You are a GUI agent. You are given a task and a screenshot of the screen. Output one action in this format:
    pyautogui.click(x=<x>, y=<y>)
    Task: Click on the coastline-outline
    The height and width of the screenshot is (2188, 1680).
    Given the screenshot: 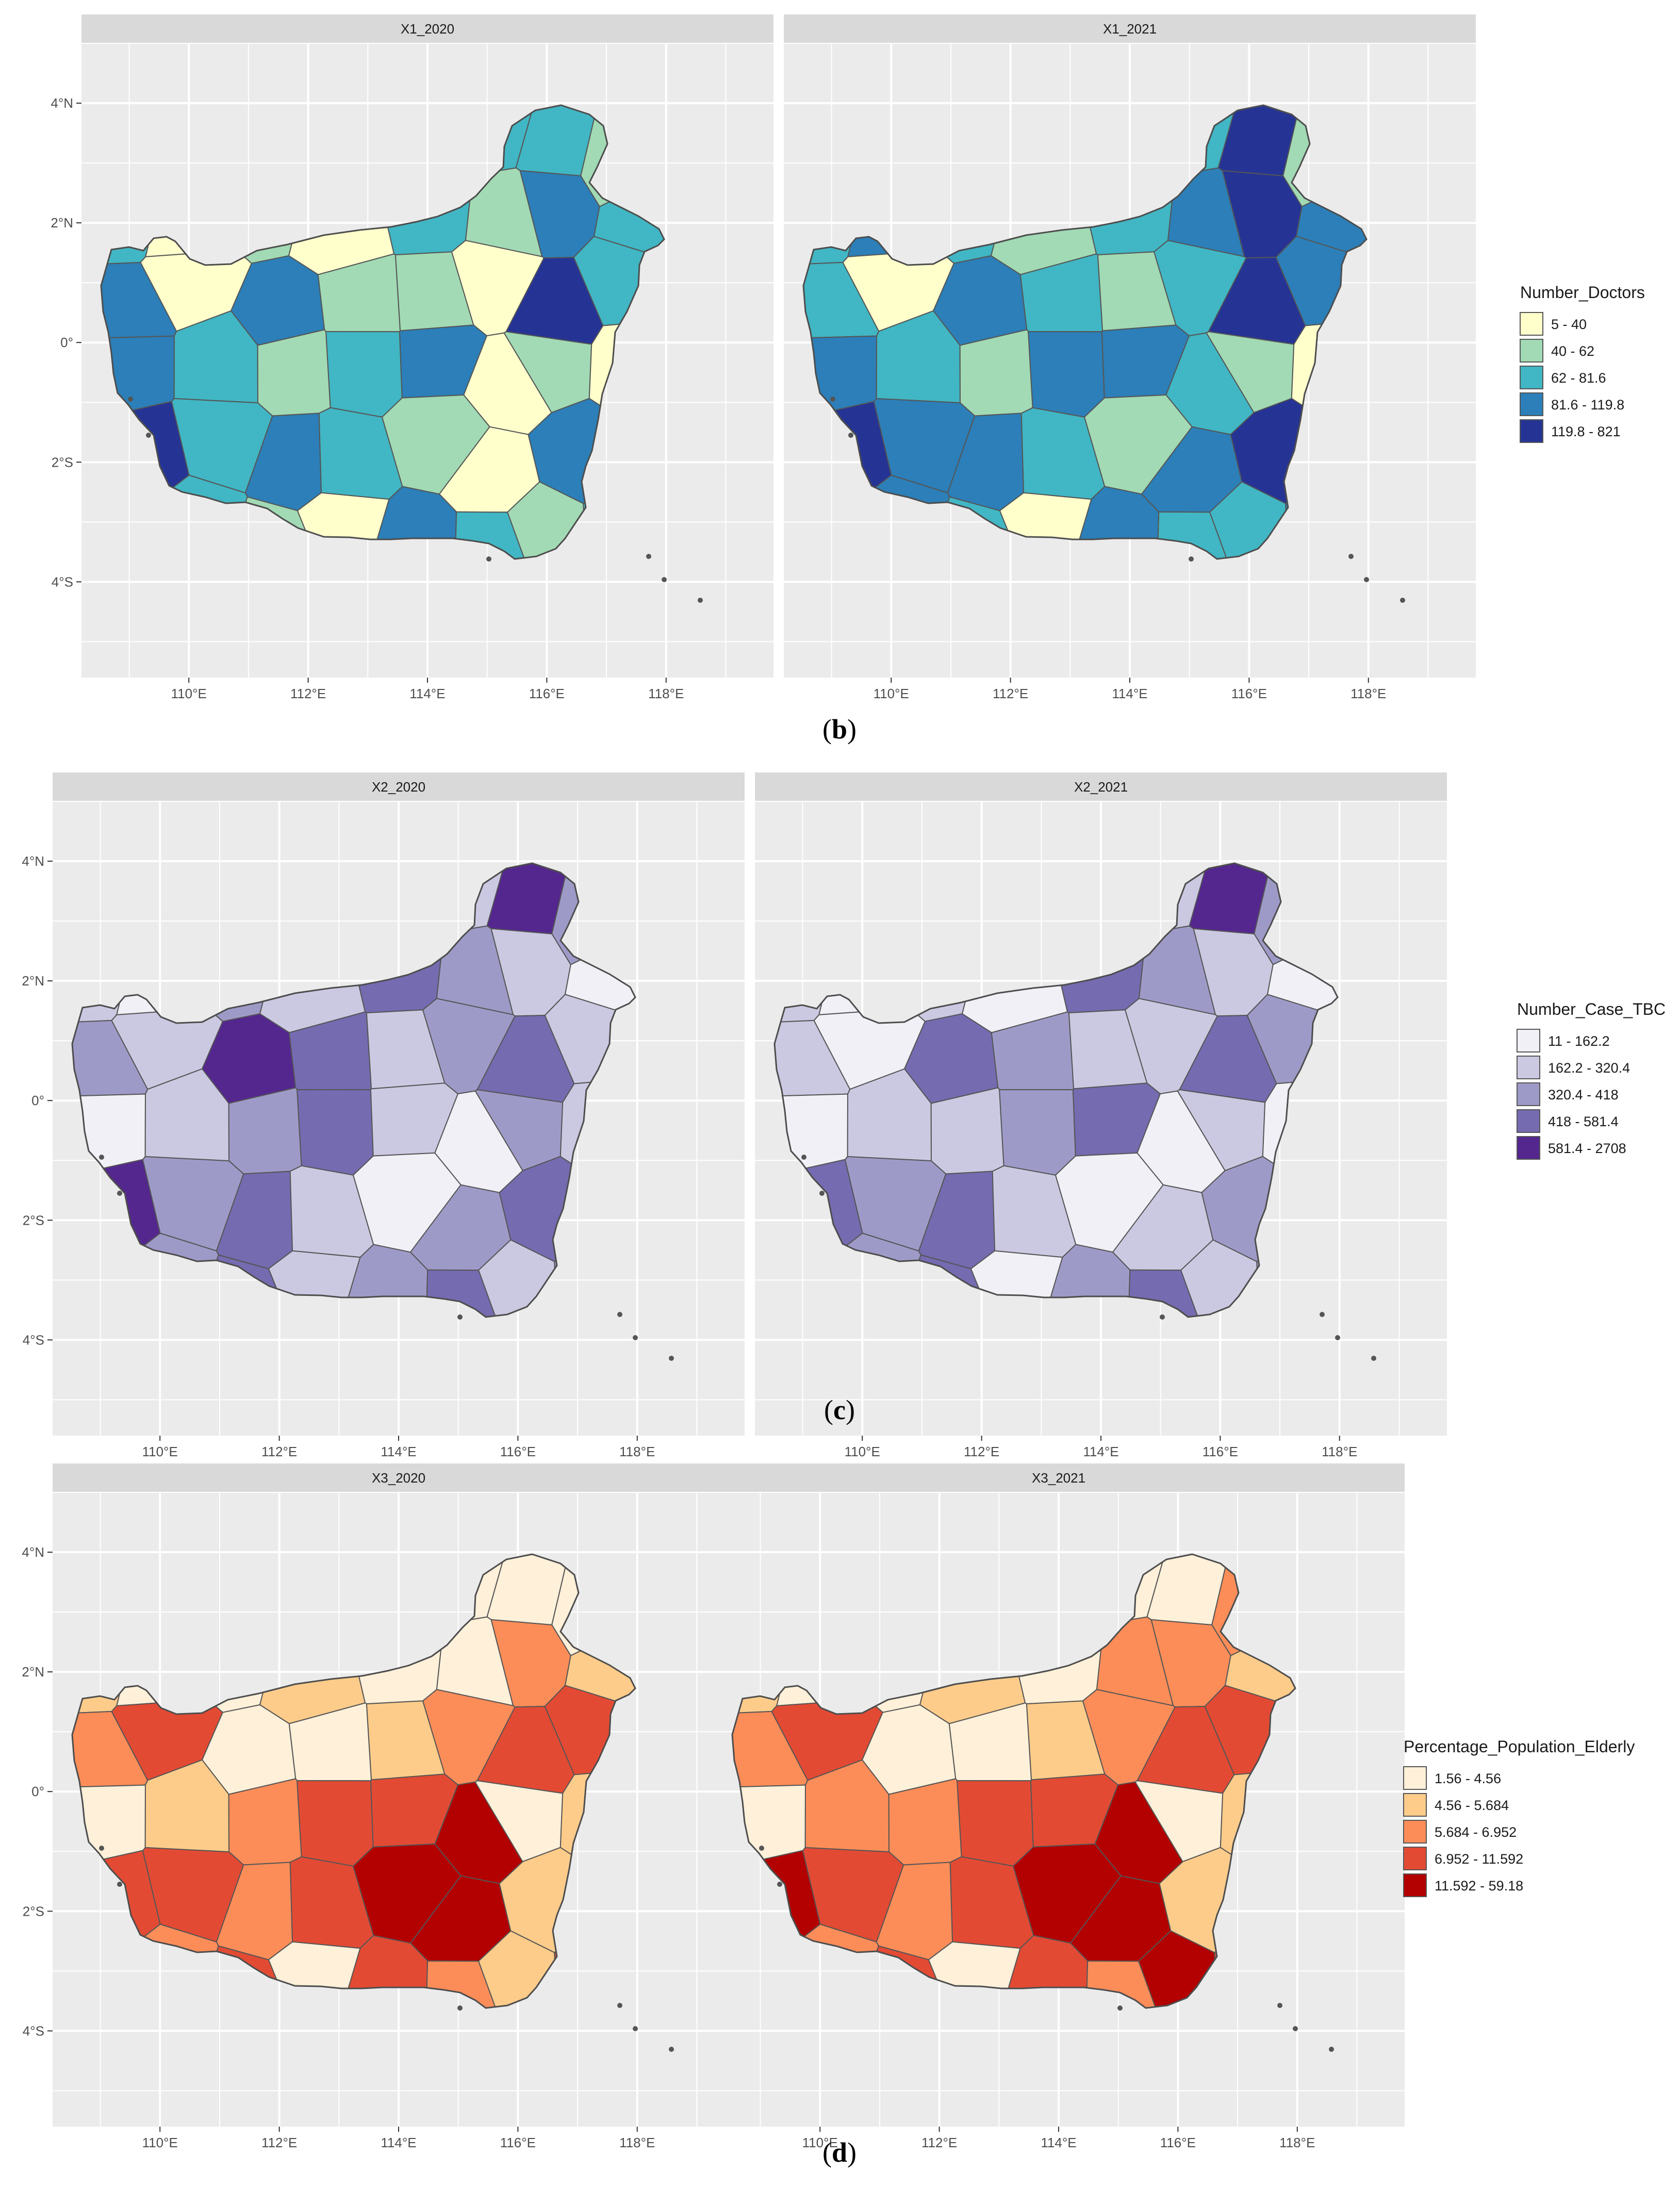 What is the action you would take?
    pyautogui.click(x=1085, y=332)
    